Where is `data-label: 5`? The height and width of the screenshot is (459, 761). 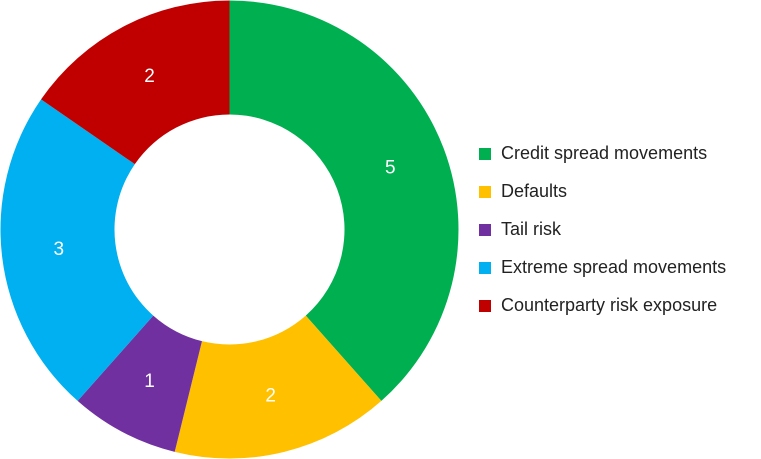 data-label: 5 is located at coordinates (390, 168).